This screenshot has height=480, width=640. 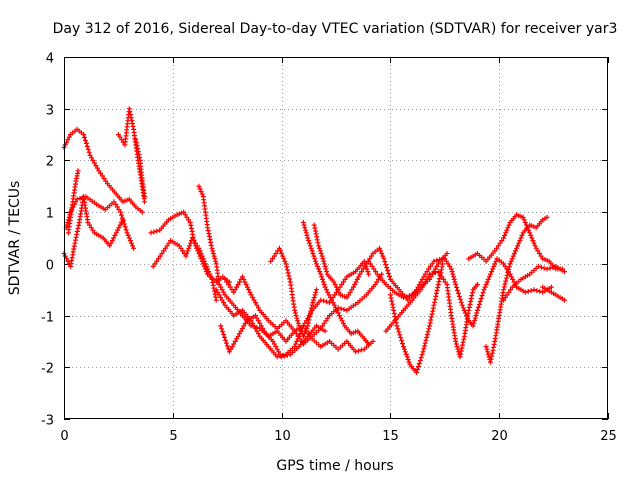 What do you see at coordinates (50, 266) in the screenshot?
I see `y-tick-label: 0` at bounding box center [50, 266].